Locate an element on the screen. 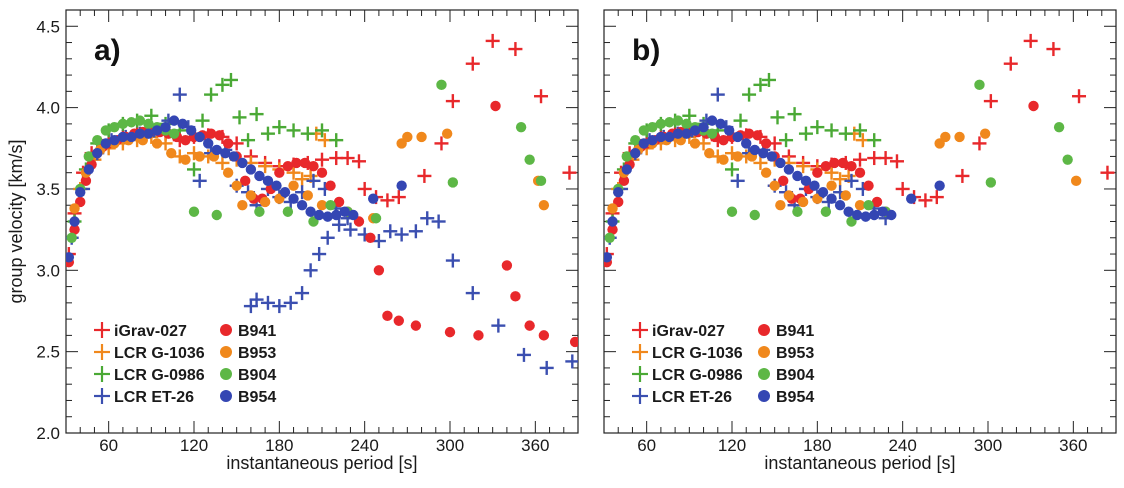 The image size is (1124, 488). y-tick-label: 3.5 is located at coordinates (48, 189).